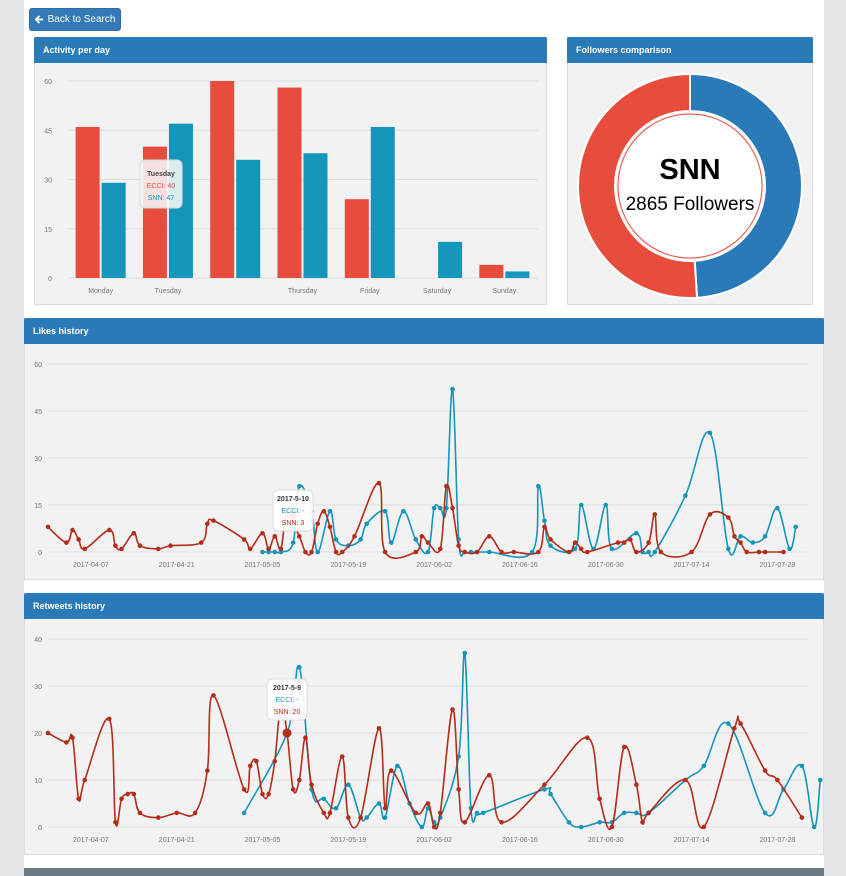  Describe the element at coordinates (746, 185) in the screenshot. I see `donut-slice-snn` at that location.